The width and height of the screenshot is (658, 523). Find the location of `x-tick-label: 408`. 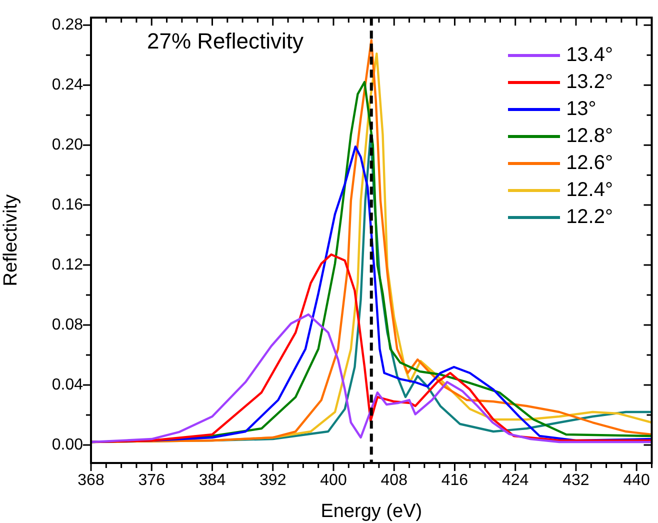

x-tick-label: 408 is located at coordinates (394, 481).